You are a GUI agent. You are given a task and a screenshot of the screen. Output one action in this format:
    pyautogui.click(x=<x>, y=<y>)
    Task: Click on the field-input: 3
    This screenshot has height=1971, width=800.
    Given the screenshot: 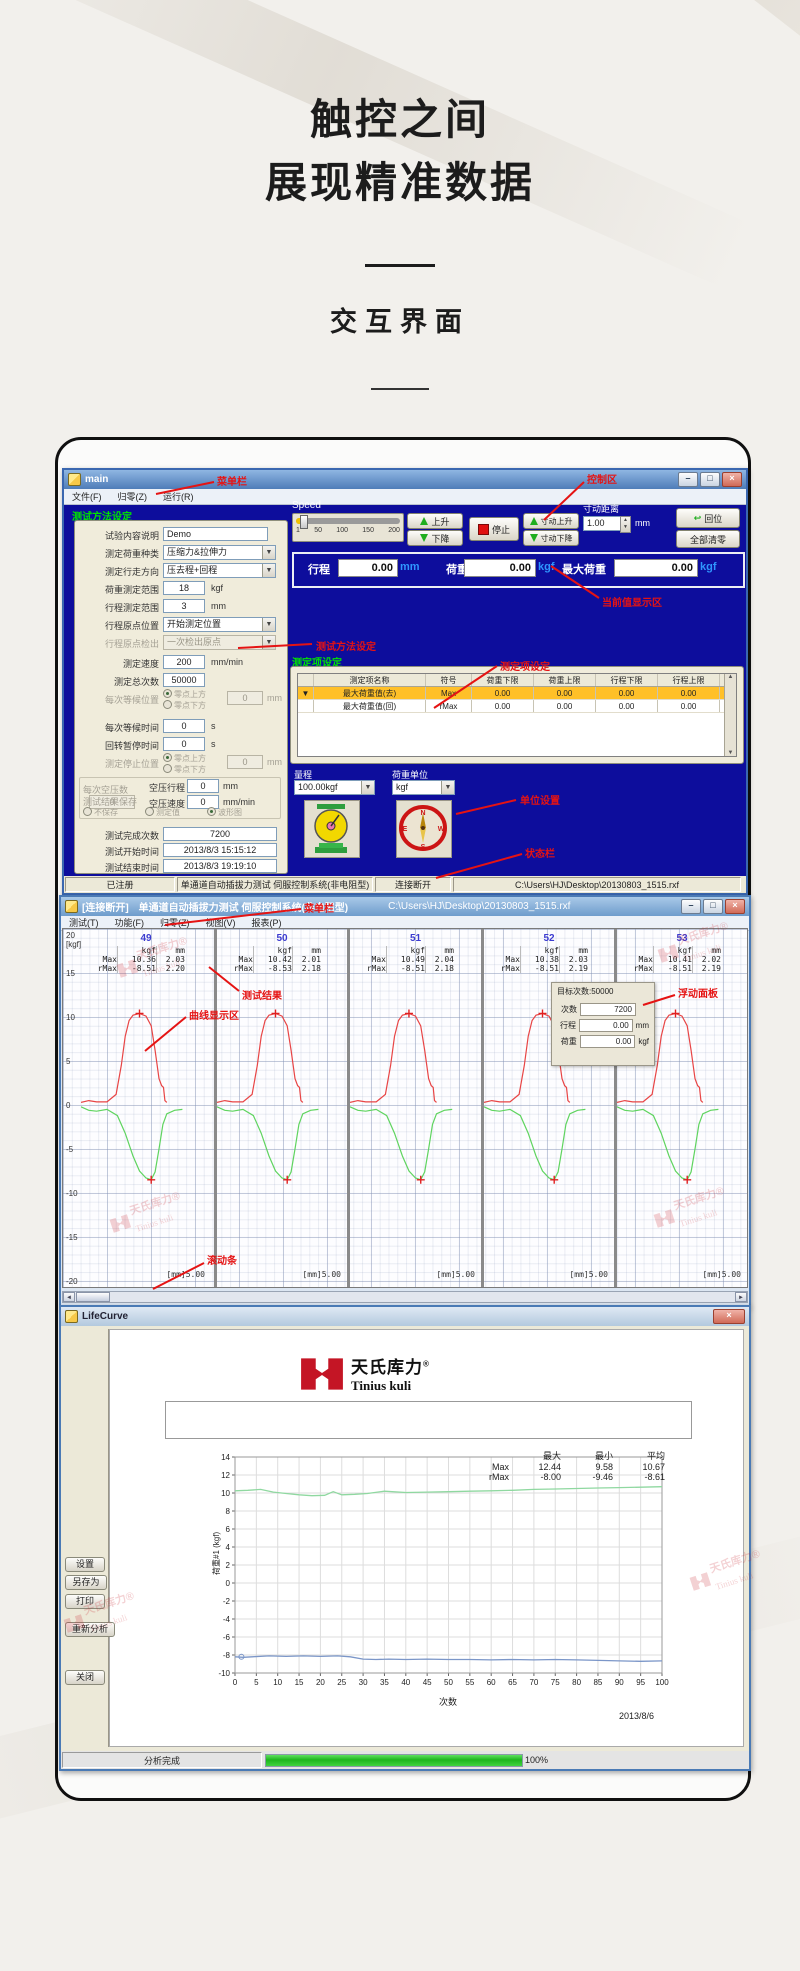 What is the action you would take?
    pyautogui.click(x=184, y=606)
    